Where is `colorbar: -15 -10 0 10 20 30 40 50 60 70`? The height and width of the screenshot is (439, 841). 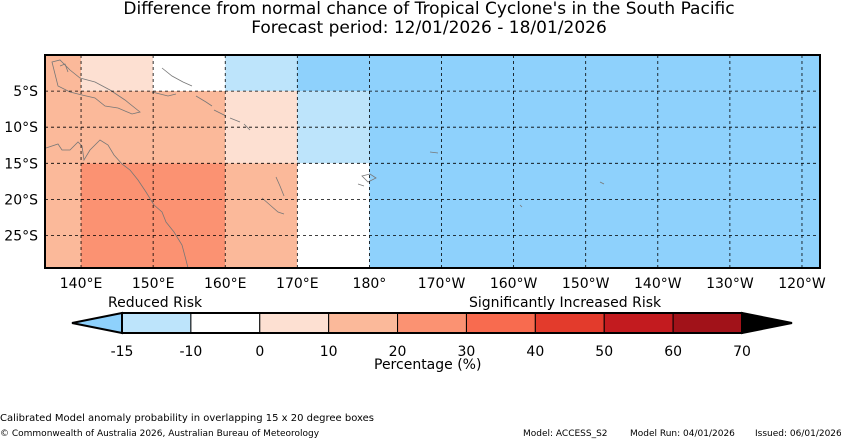
colorbar: -15 -10 0 10 20 30 40 50 60 70 is located at coordinates (432, 335).